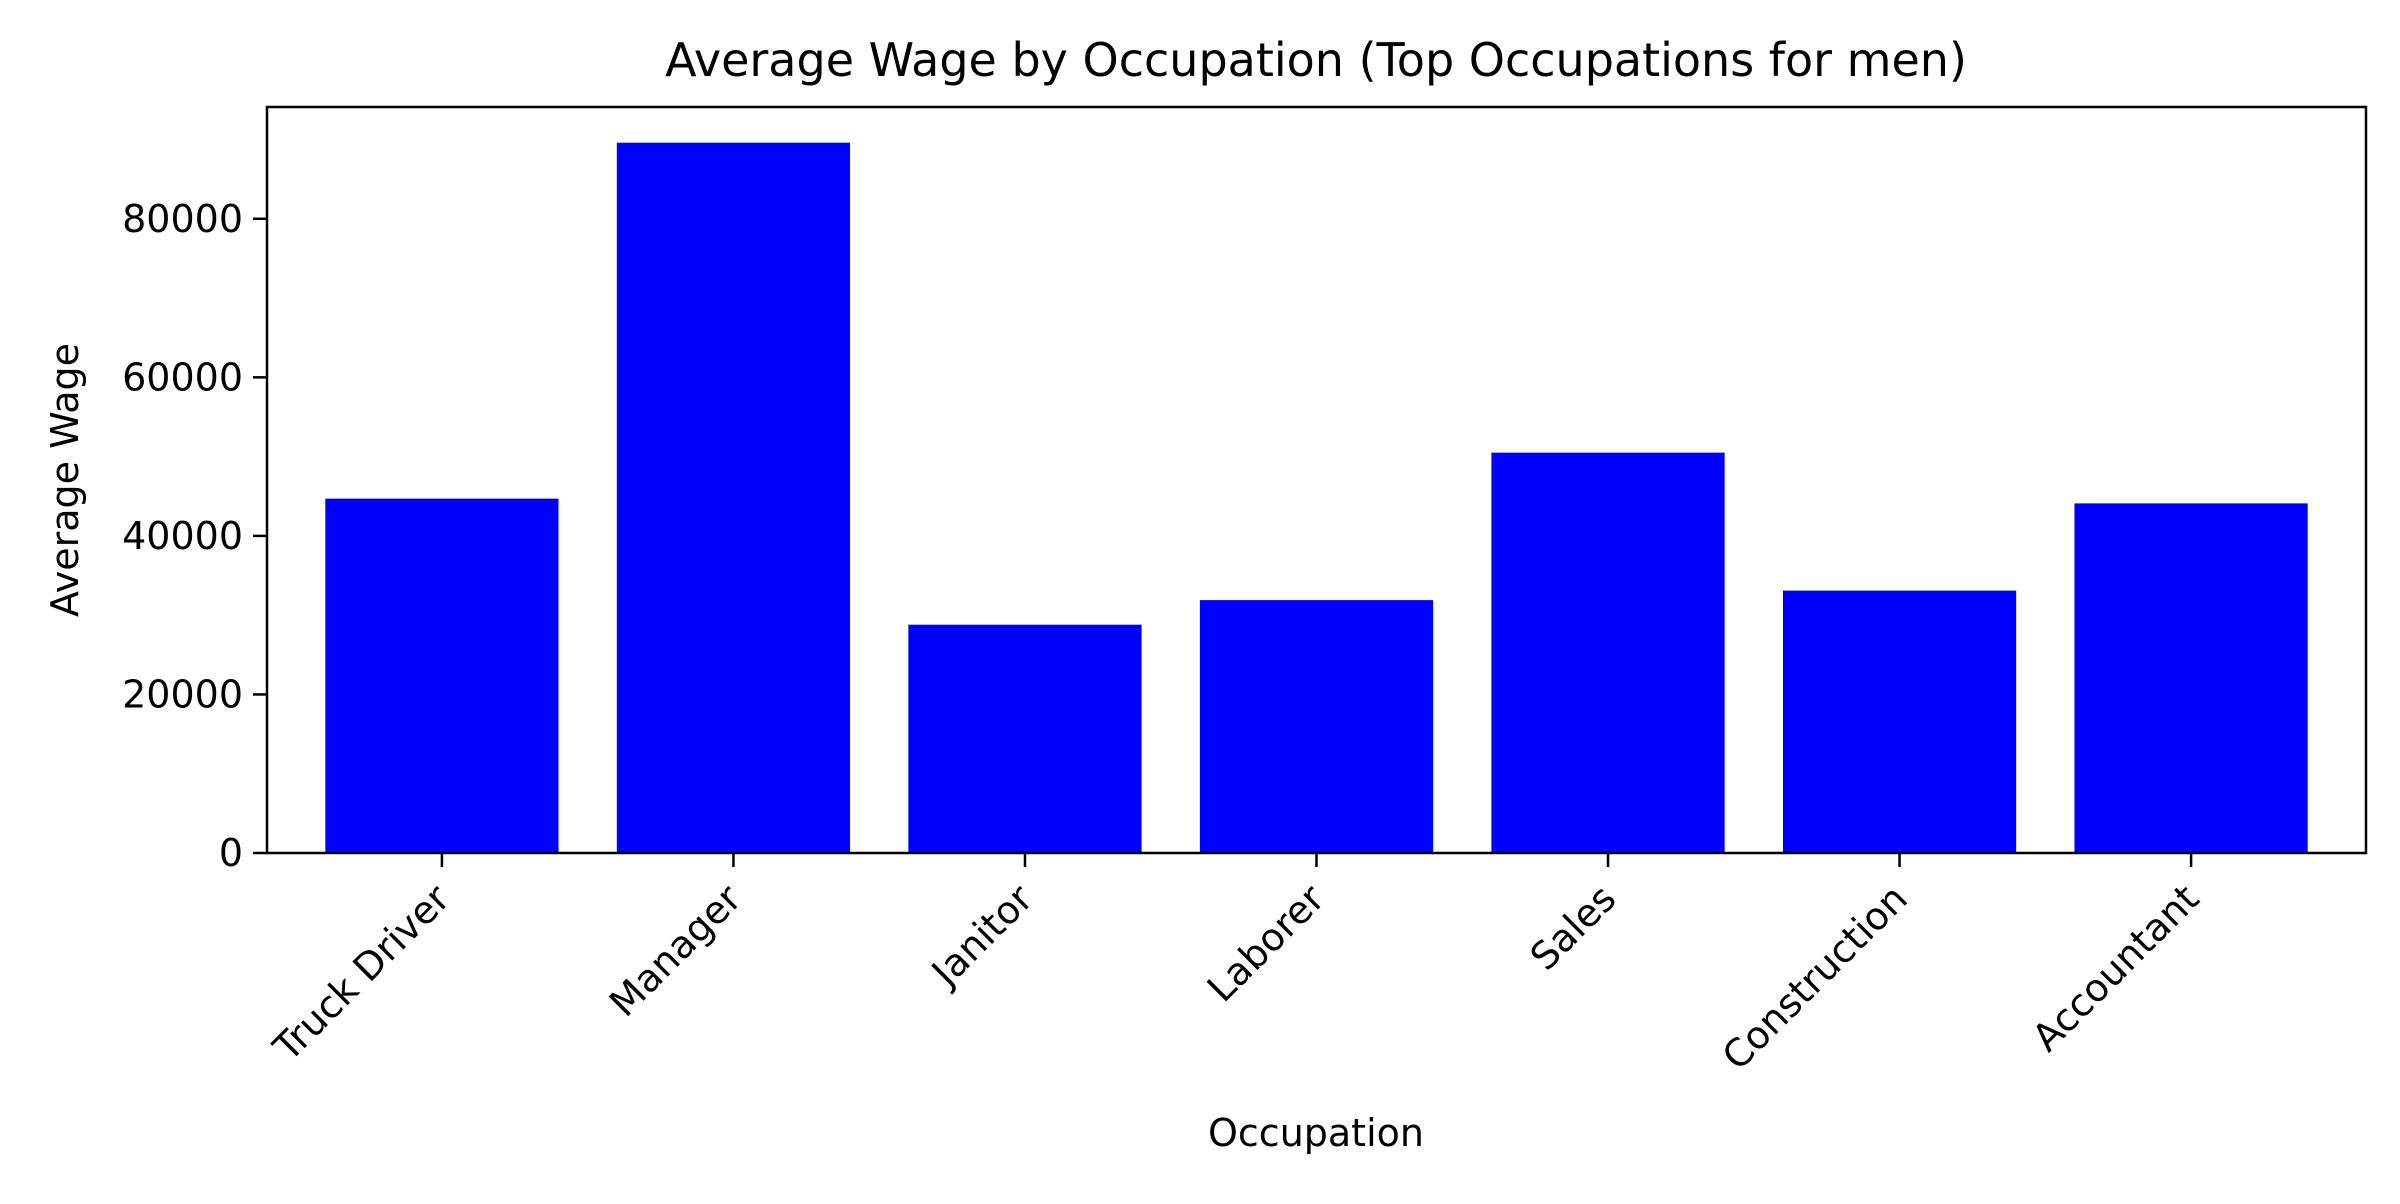 The width and height of the screenshot is (2400, 1204). What do you see at coordinates (361, 973) in the screenshot?
I see `x-tick-label-truck-driver: Truck Driver` at bounding box center [361, 973].